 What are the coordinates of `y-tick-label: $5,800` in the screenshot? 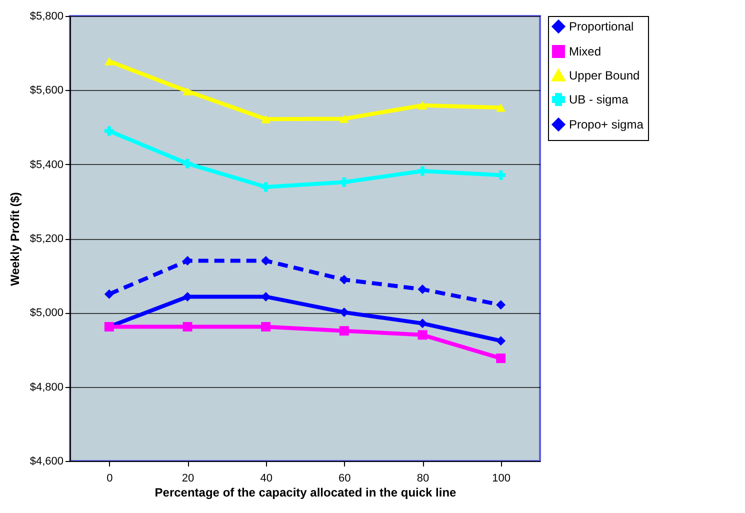 It's located at (47, 16).